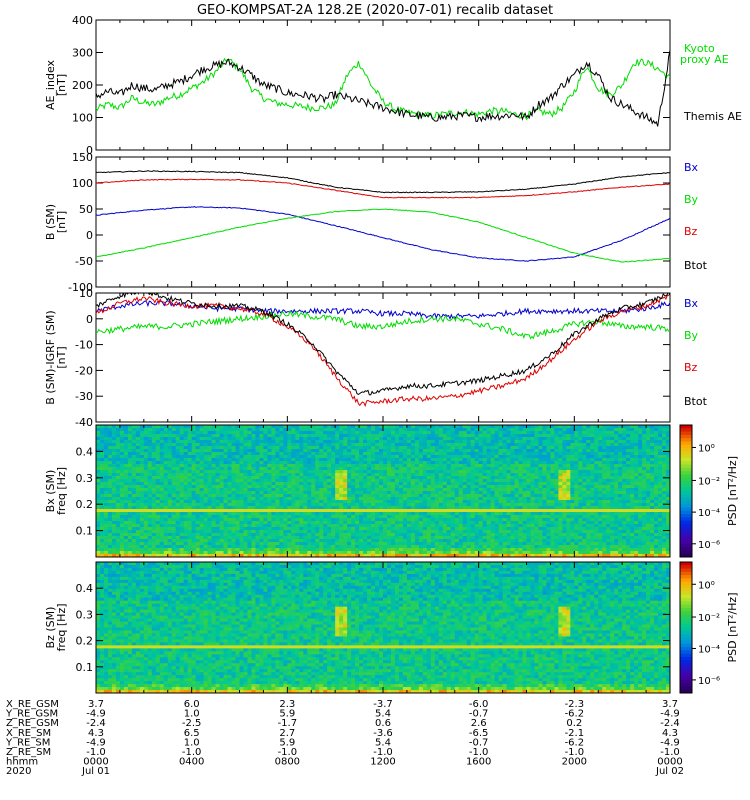 The height and width of the screenshot is (800, 750). Describe the element at coordinates (669, 762) in the screenshot. I see `ephemeris-value: 0000` at that location.